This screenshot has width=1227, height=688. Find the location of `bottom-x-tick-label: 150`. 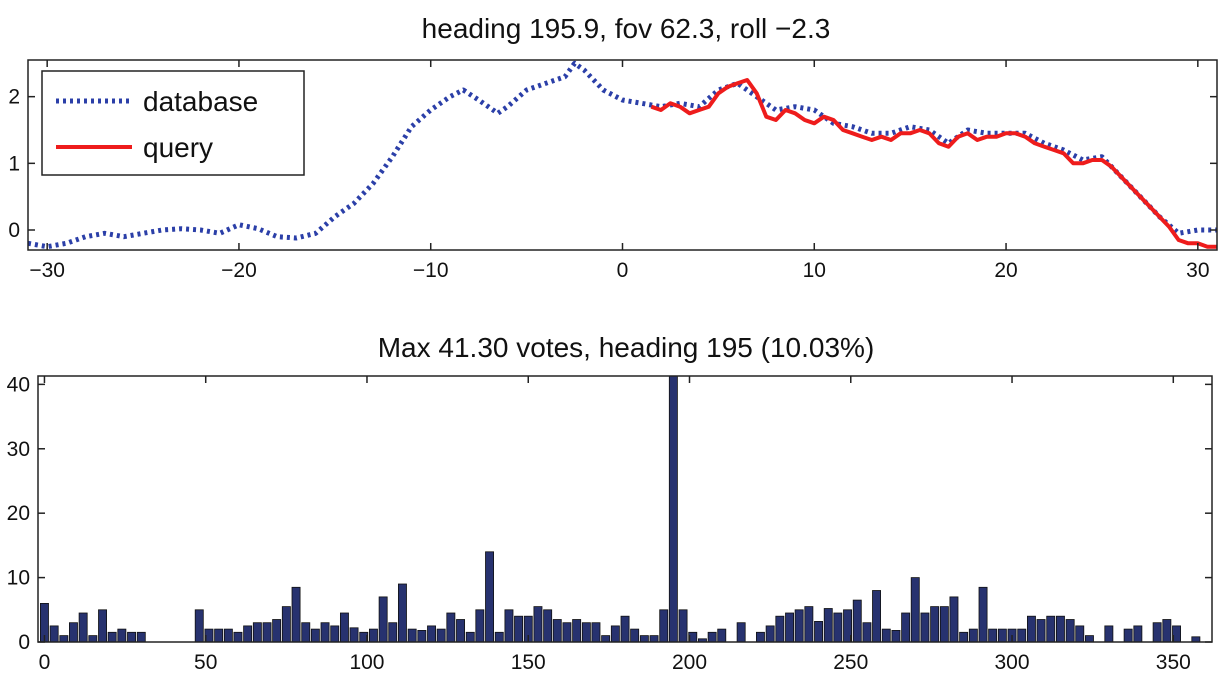

bottom-x-tick-label: 150 is located at coordinates (528, 662).